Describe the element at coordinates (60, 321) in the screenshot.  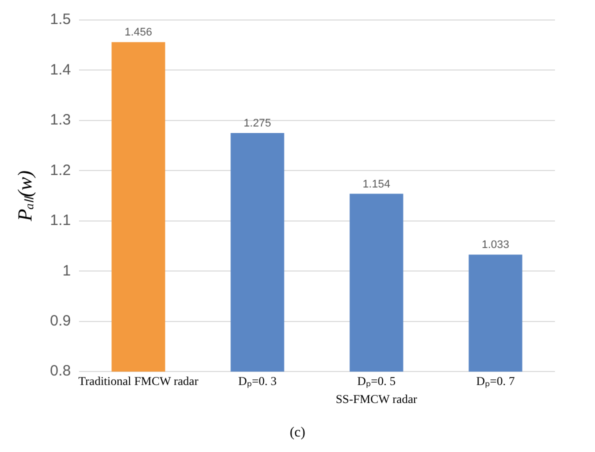
I see `y-tick-label: 0.9` at that location.